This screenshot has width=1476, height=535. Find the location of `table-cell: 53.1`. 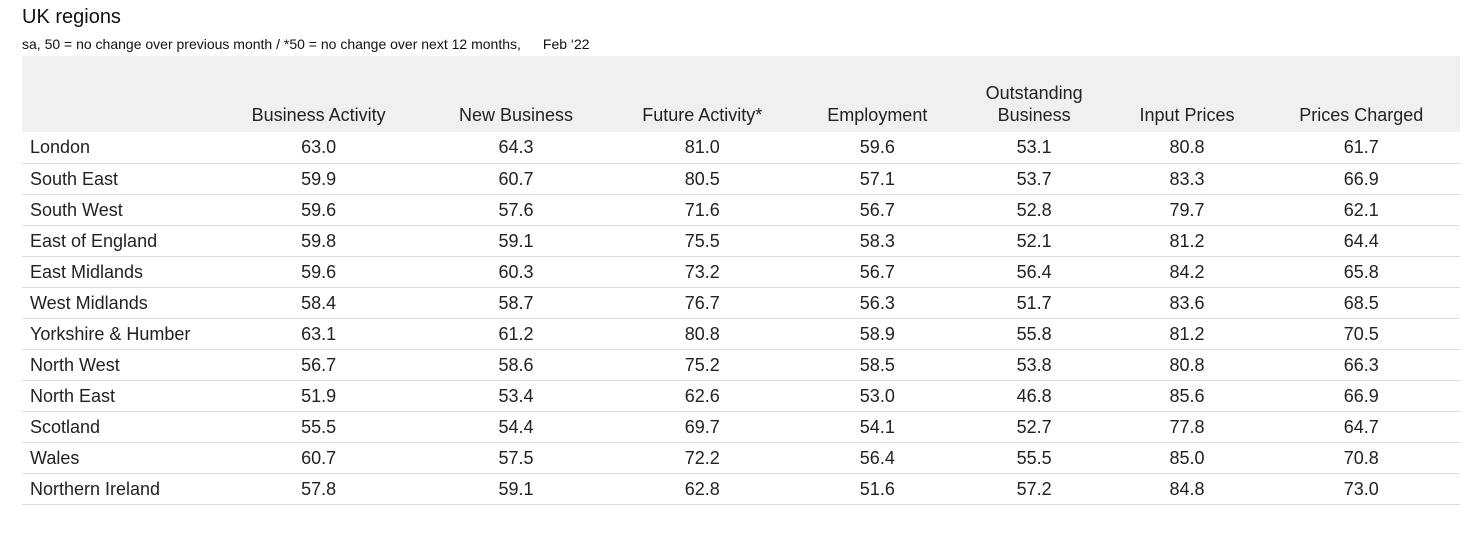

table-cell: 53.1 is located at coordinates (1034, 147).